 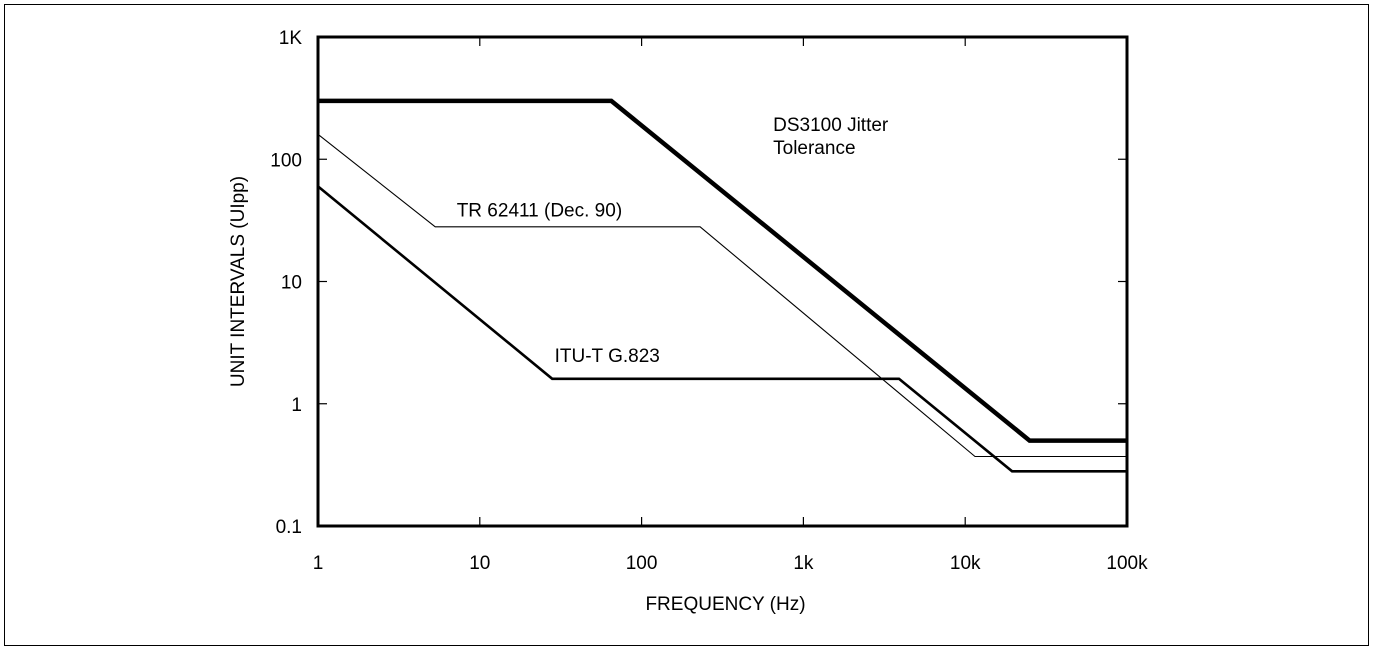 I want to click on x-tick-label: 10k, so click(x=965, y=563).